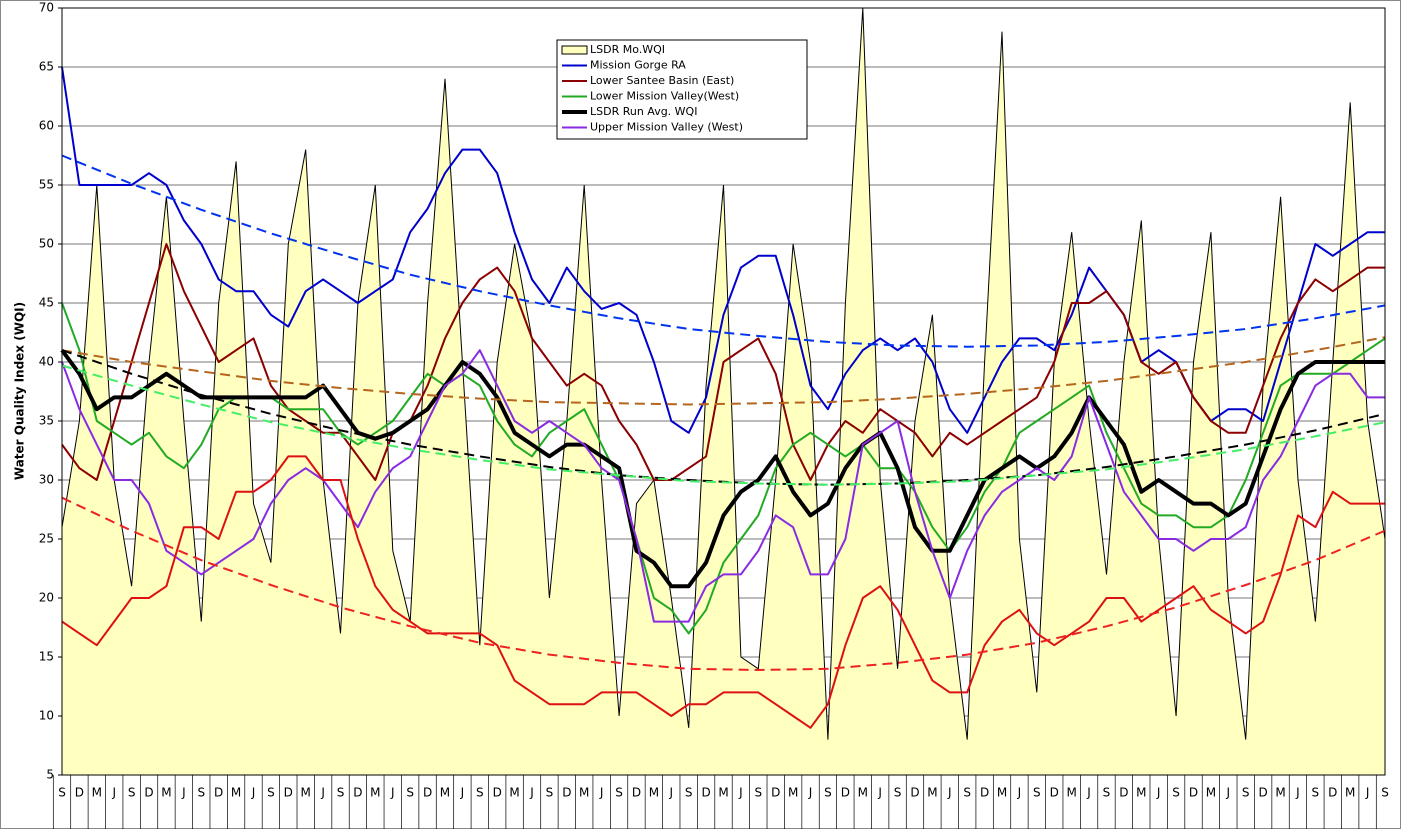 The width and height of the screenshot is (1401, 829). What do you see at coordinates (46, 126) in the screenshot?
I see `y-tick-label: 60` at bounding box center [46, 126].